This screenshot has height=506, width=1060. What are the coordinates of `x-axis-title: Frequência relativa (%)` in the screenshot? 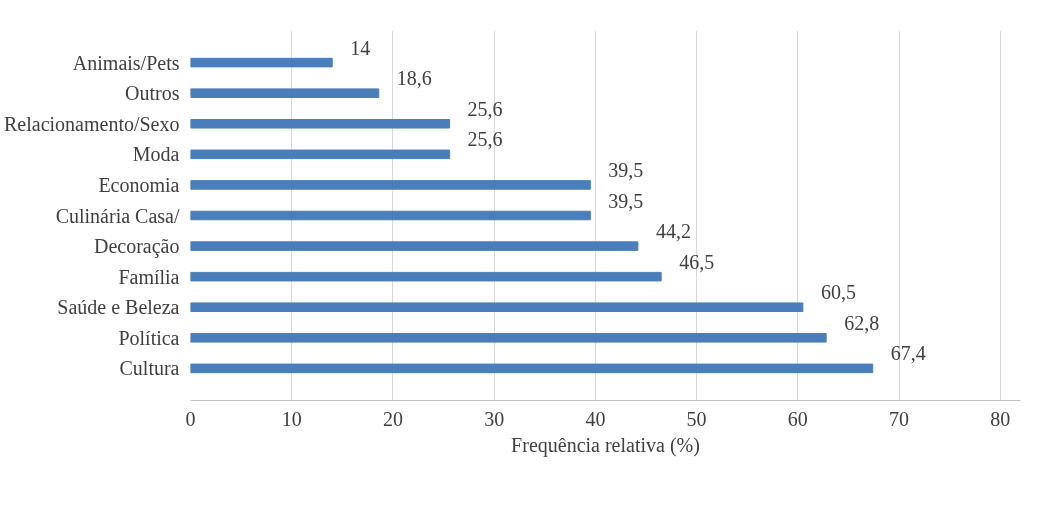 It's located at (605, 445).